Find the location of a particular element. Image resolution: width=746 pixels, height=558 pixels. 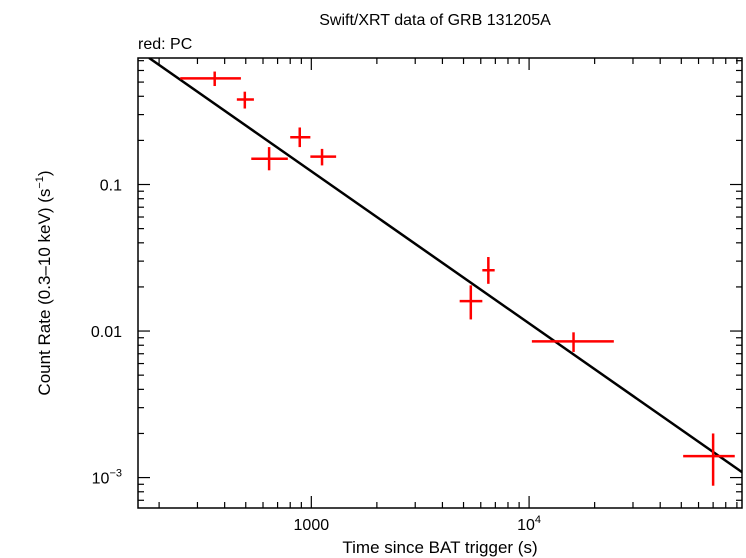

x-tick-label: 1000 is located at coordinates (312, 525).